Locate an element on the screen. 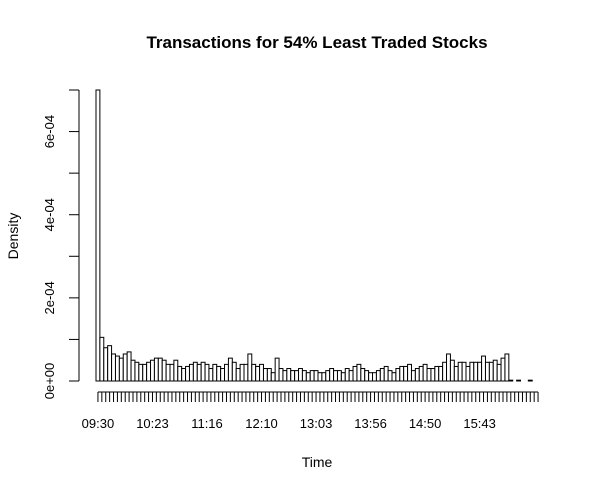 The image size is (598, 491). y-tick-label: 2e-04 is located at coordinates (49, 297).